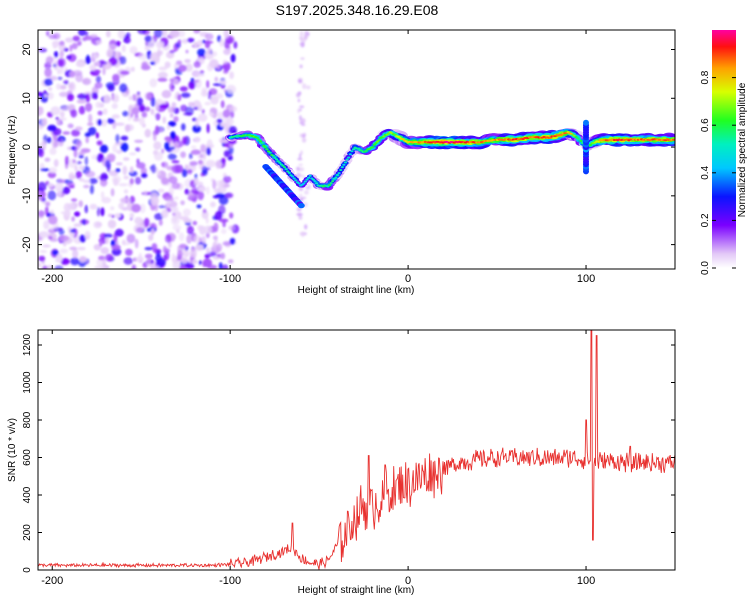 This screenshot has height=600, width=750. What do you see at coordinates (356, 290) in the screenshot?
I see `spectrogram-xlabel: Height of straight line (km)` at bounding box center [356, 290].